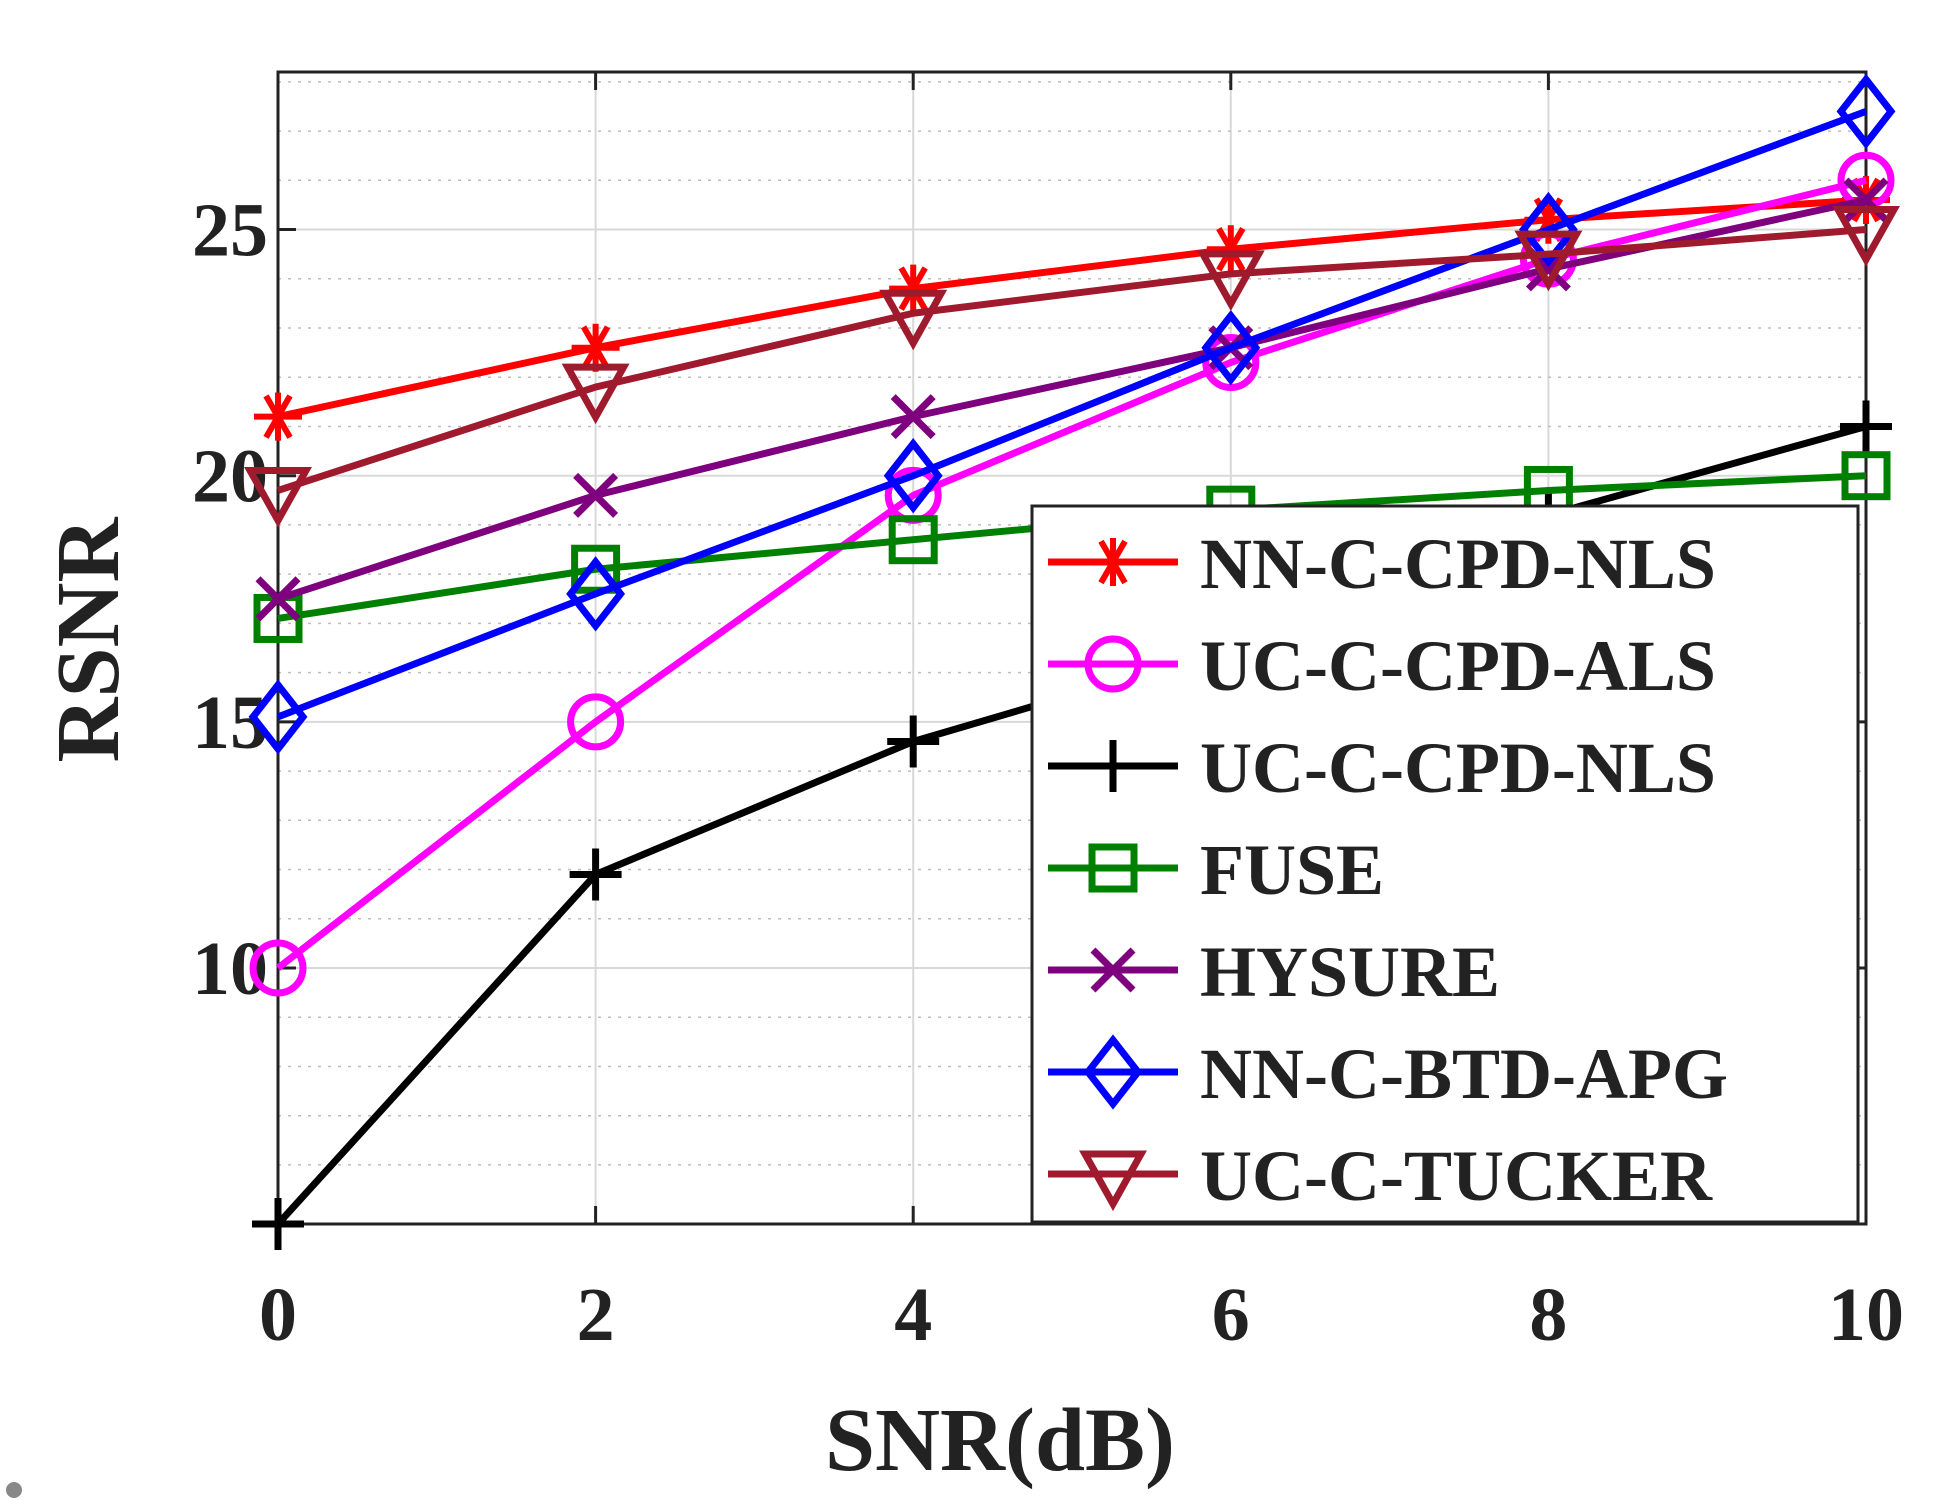  I want to click on x-tick-label: 10, so click(1866, 1315).